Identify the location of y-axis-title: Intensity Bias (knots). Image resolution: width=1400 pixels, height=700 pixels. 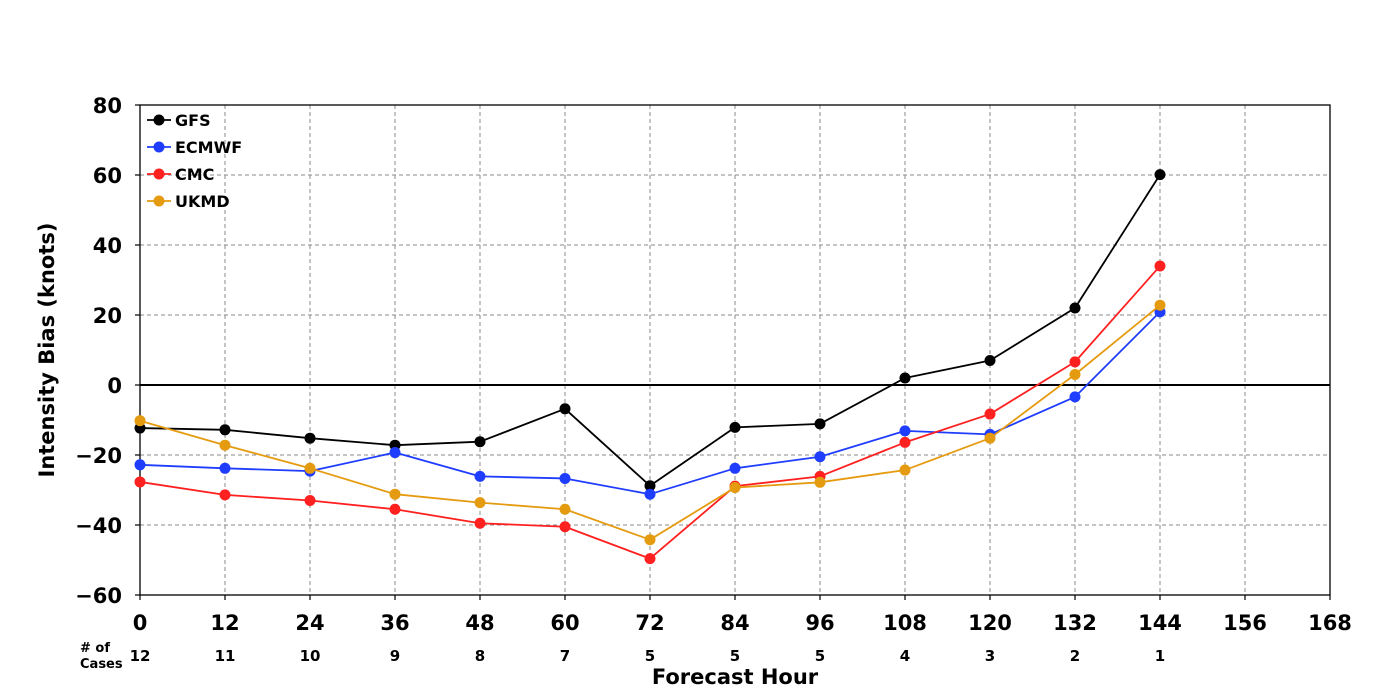
(47, 350).